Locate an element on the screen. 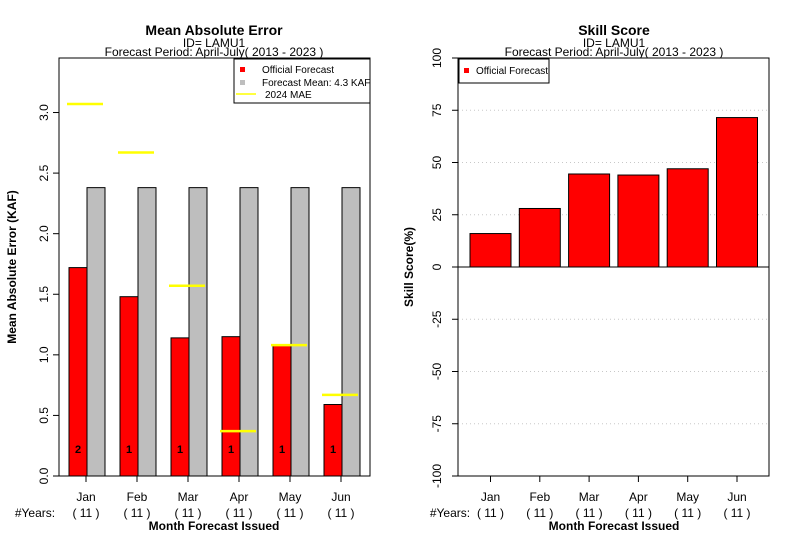 This screenshot has width=800, height=550. mae-x-tick-label: Jan is located at coordinates (85, 497).